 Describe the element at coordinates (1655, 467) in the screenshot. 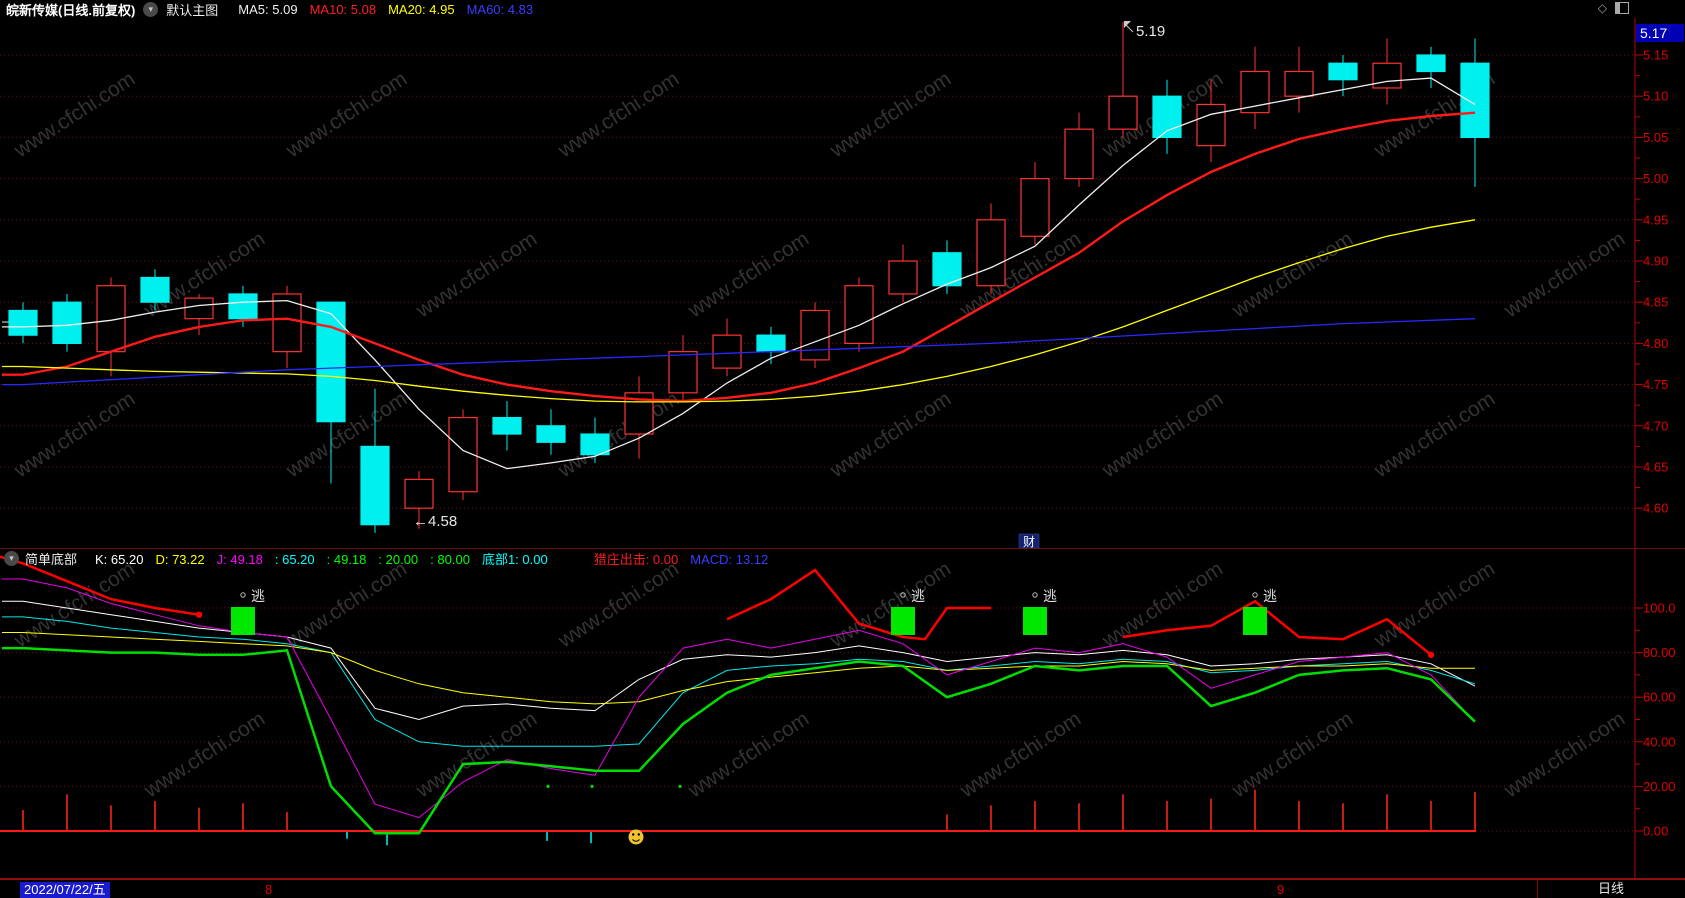

I see `price-axis-label: 4.65` at that location.